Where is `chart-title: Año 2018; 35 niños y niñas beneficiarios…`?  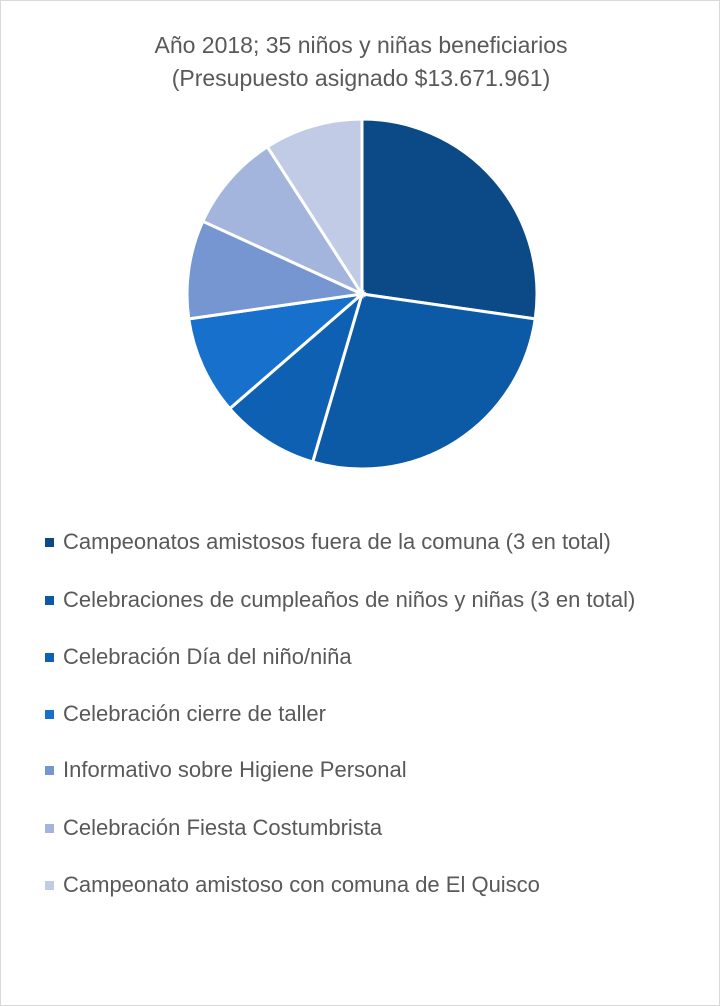
chart-title: Año 2018; 35 niños y niñas beneficiarios… is located at coordinates (361, 61).